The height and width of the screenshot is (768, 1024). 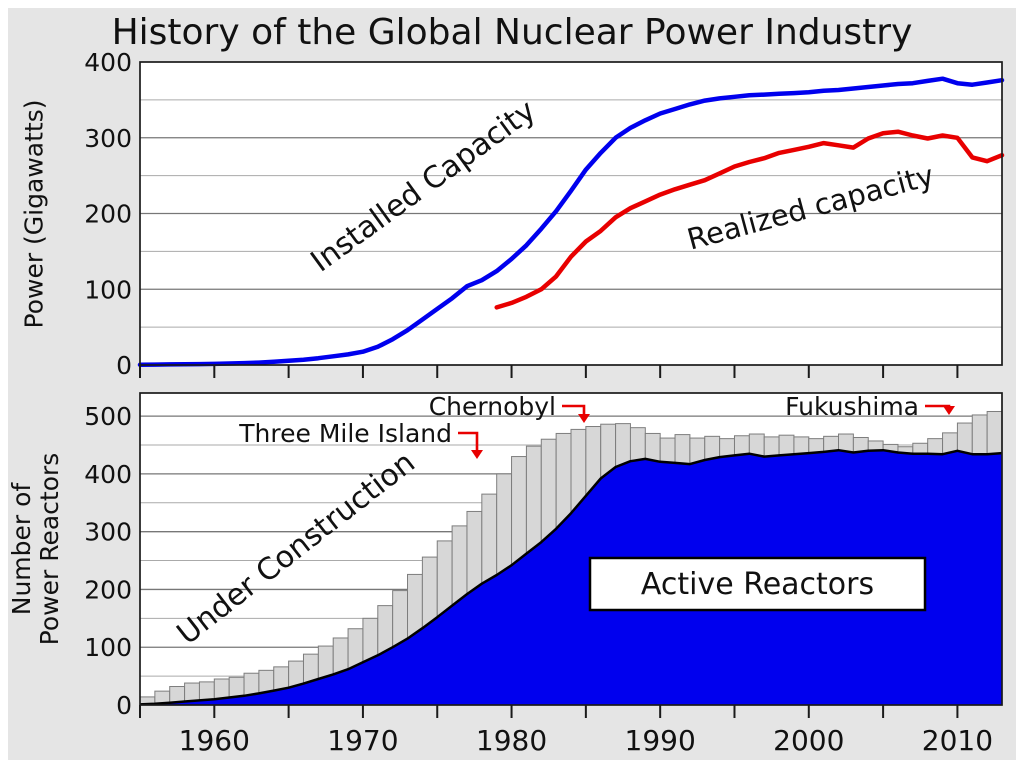 I want to click on reactors-x-tick-label-1960: 1960, so click(x=214, y=740).